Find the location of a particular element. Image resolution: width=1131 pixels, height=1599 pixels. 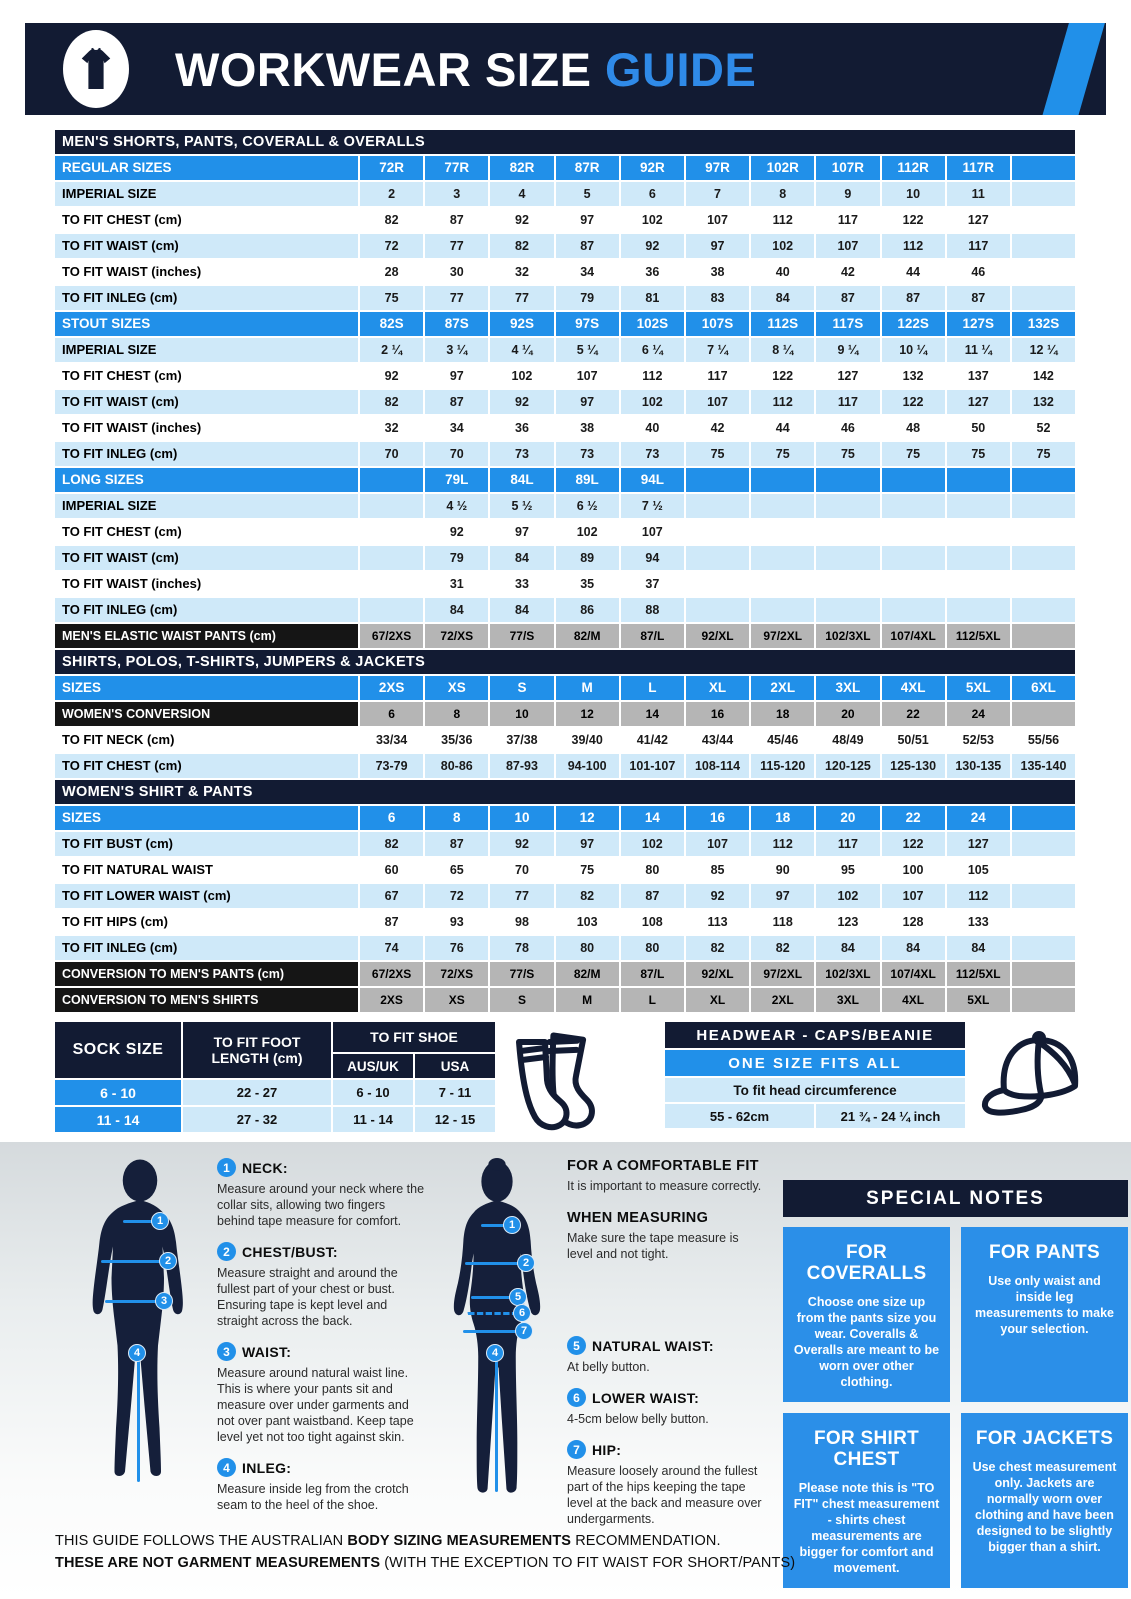

size-cell: 103 is located at coordinates (587, 922).